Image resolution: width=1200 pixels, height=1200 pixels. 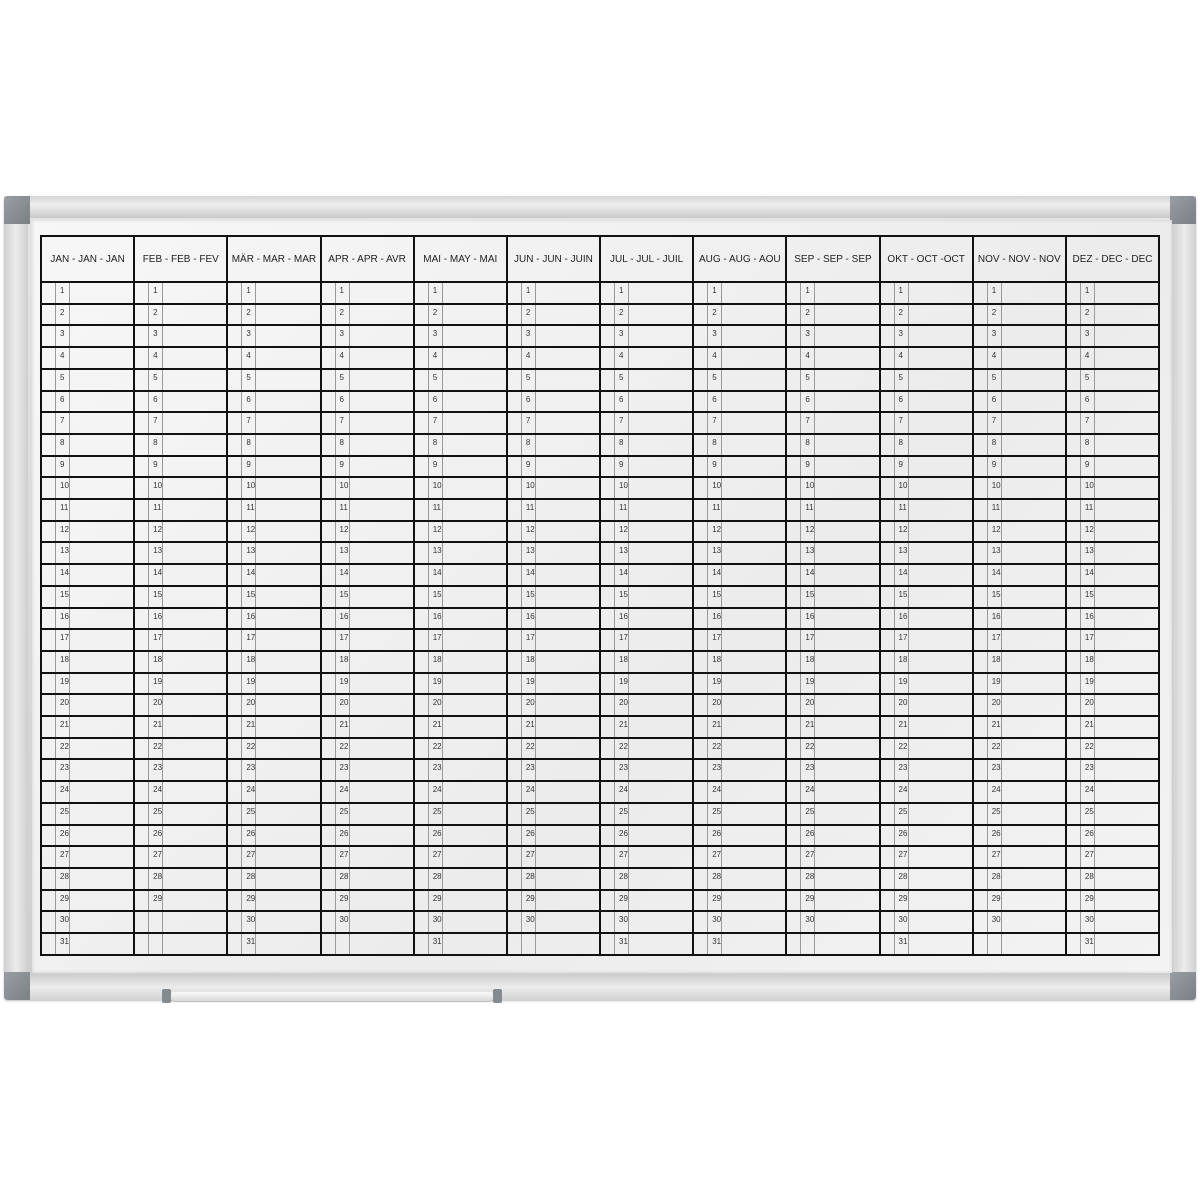 I want to click on day-cell: 15, so click(x=88, y=597).